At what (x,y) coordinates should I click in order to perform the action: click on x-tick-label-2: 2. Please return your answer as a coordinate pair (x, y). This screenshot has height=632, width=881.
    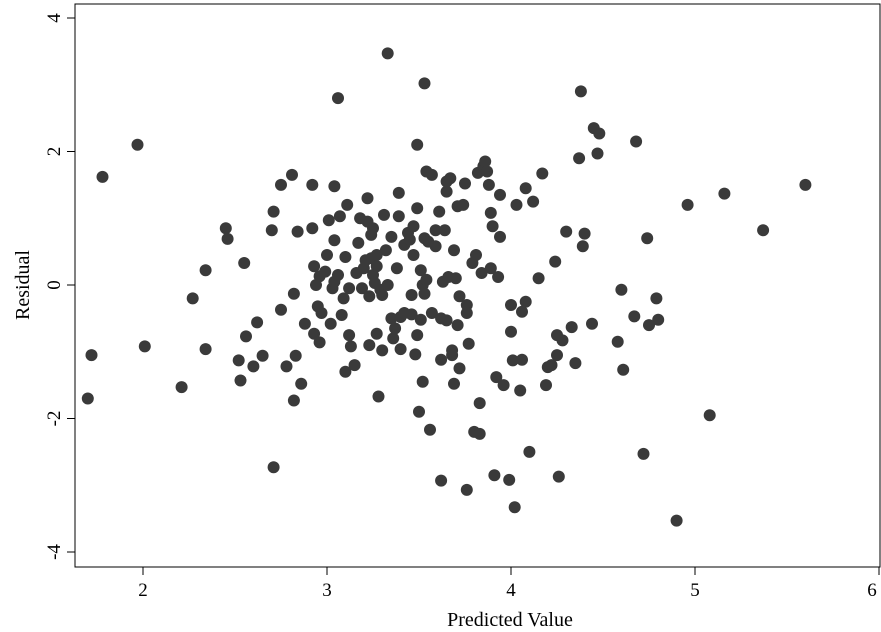
    Looking at the image, I should click on (143, 590).